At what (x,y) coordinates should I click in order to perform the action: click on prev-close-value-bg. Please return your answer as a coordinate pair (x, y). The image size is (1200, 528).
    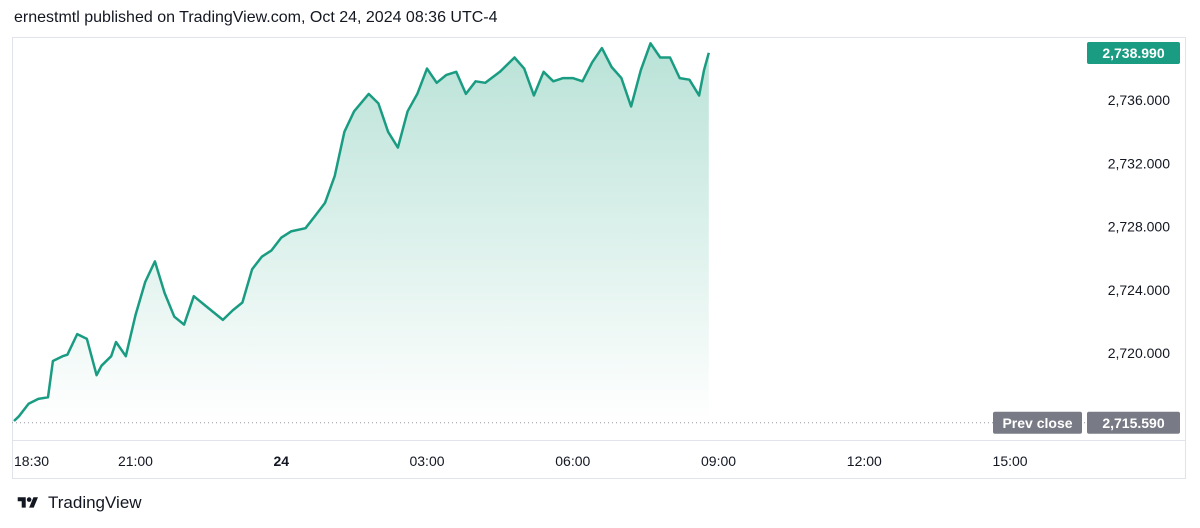
    Looking at the image, I should click on (1133, 422).